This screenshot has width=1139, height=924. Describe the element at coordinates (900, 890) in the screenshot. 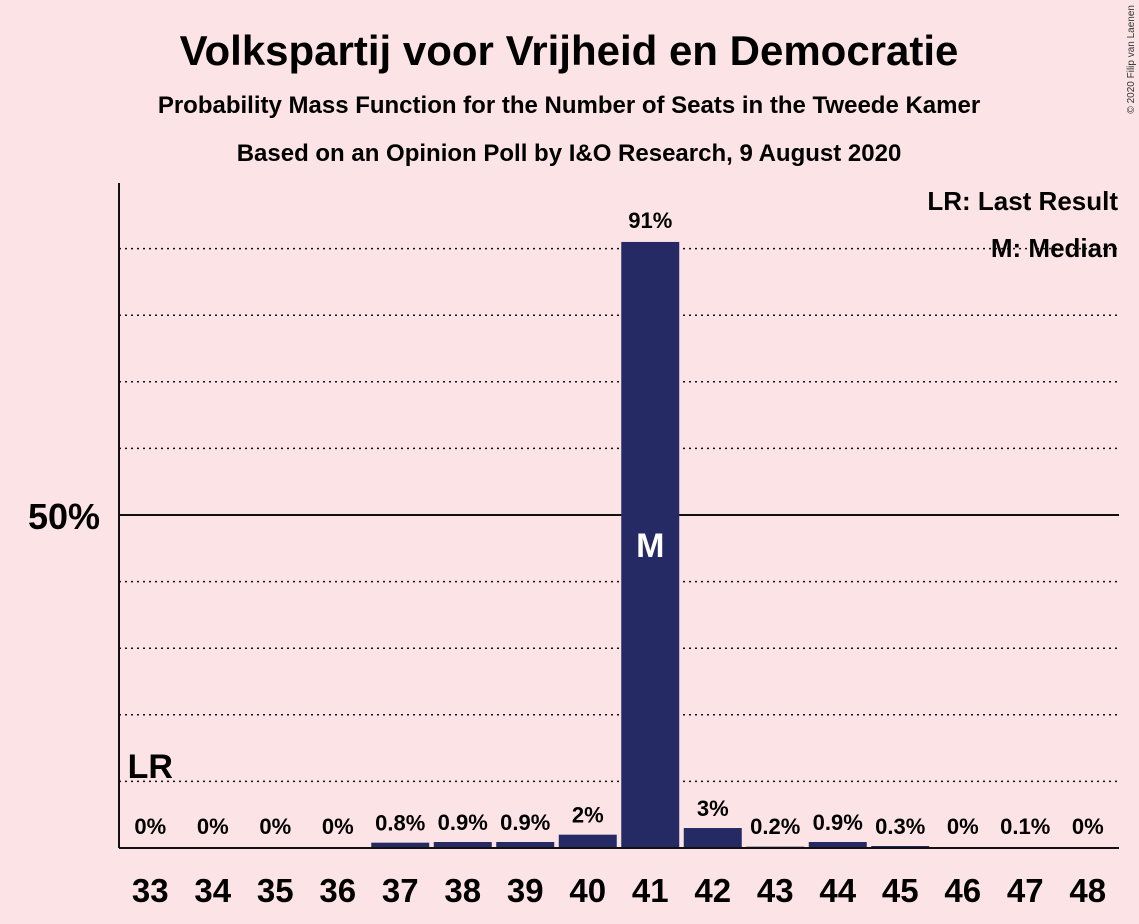

I see `x-tick-45: 45` at that location.